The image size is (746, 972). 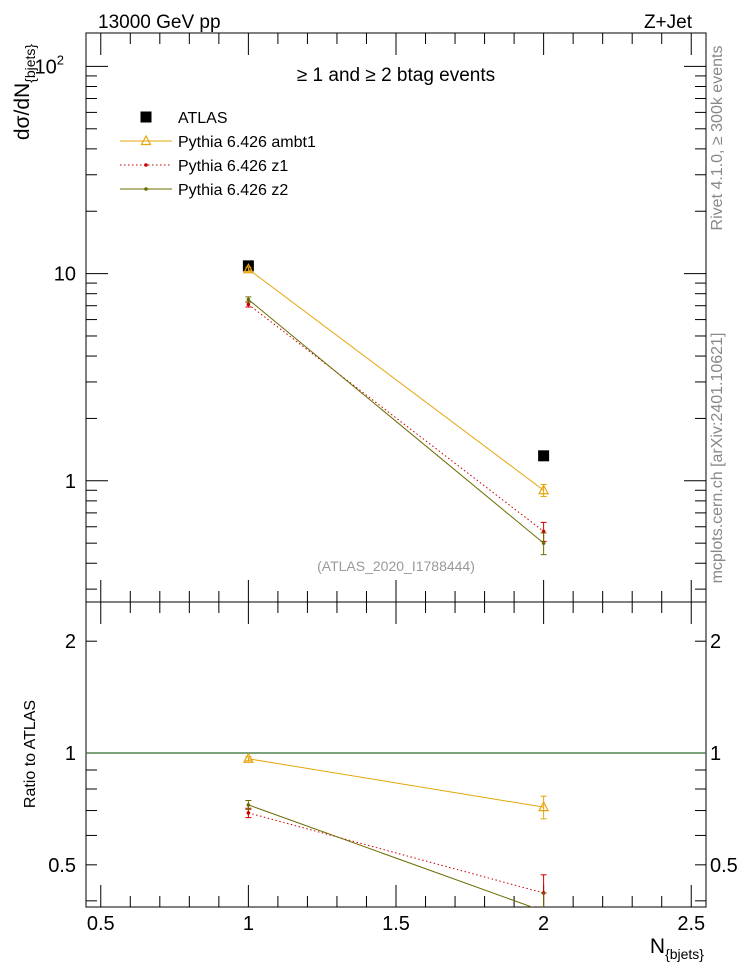 I want to click on legend-pythia-6-426-ambt1-label: Pythia 6.426 ambt1, so click(x=247, y=142).